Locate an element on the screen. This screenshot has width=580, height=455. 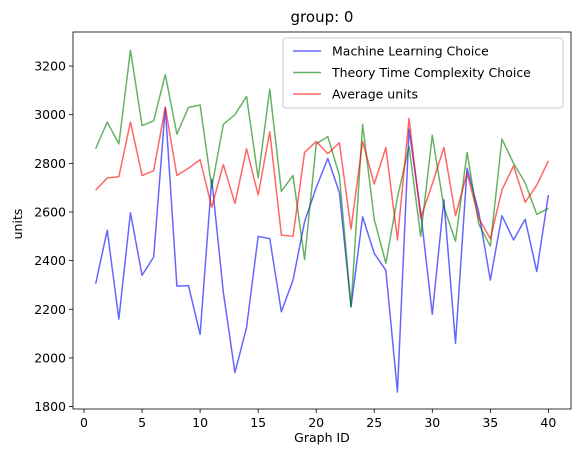
x-tick-label: 15 is located at coordinates (258, 422).